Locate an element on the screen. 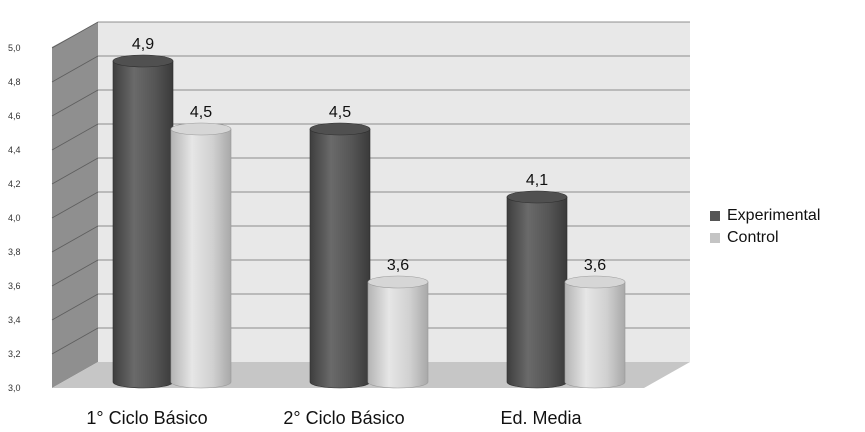 The height and width of the screenshot is (432, 865). y-tick-label: 4,0 is located at coordinates (14, 218).